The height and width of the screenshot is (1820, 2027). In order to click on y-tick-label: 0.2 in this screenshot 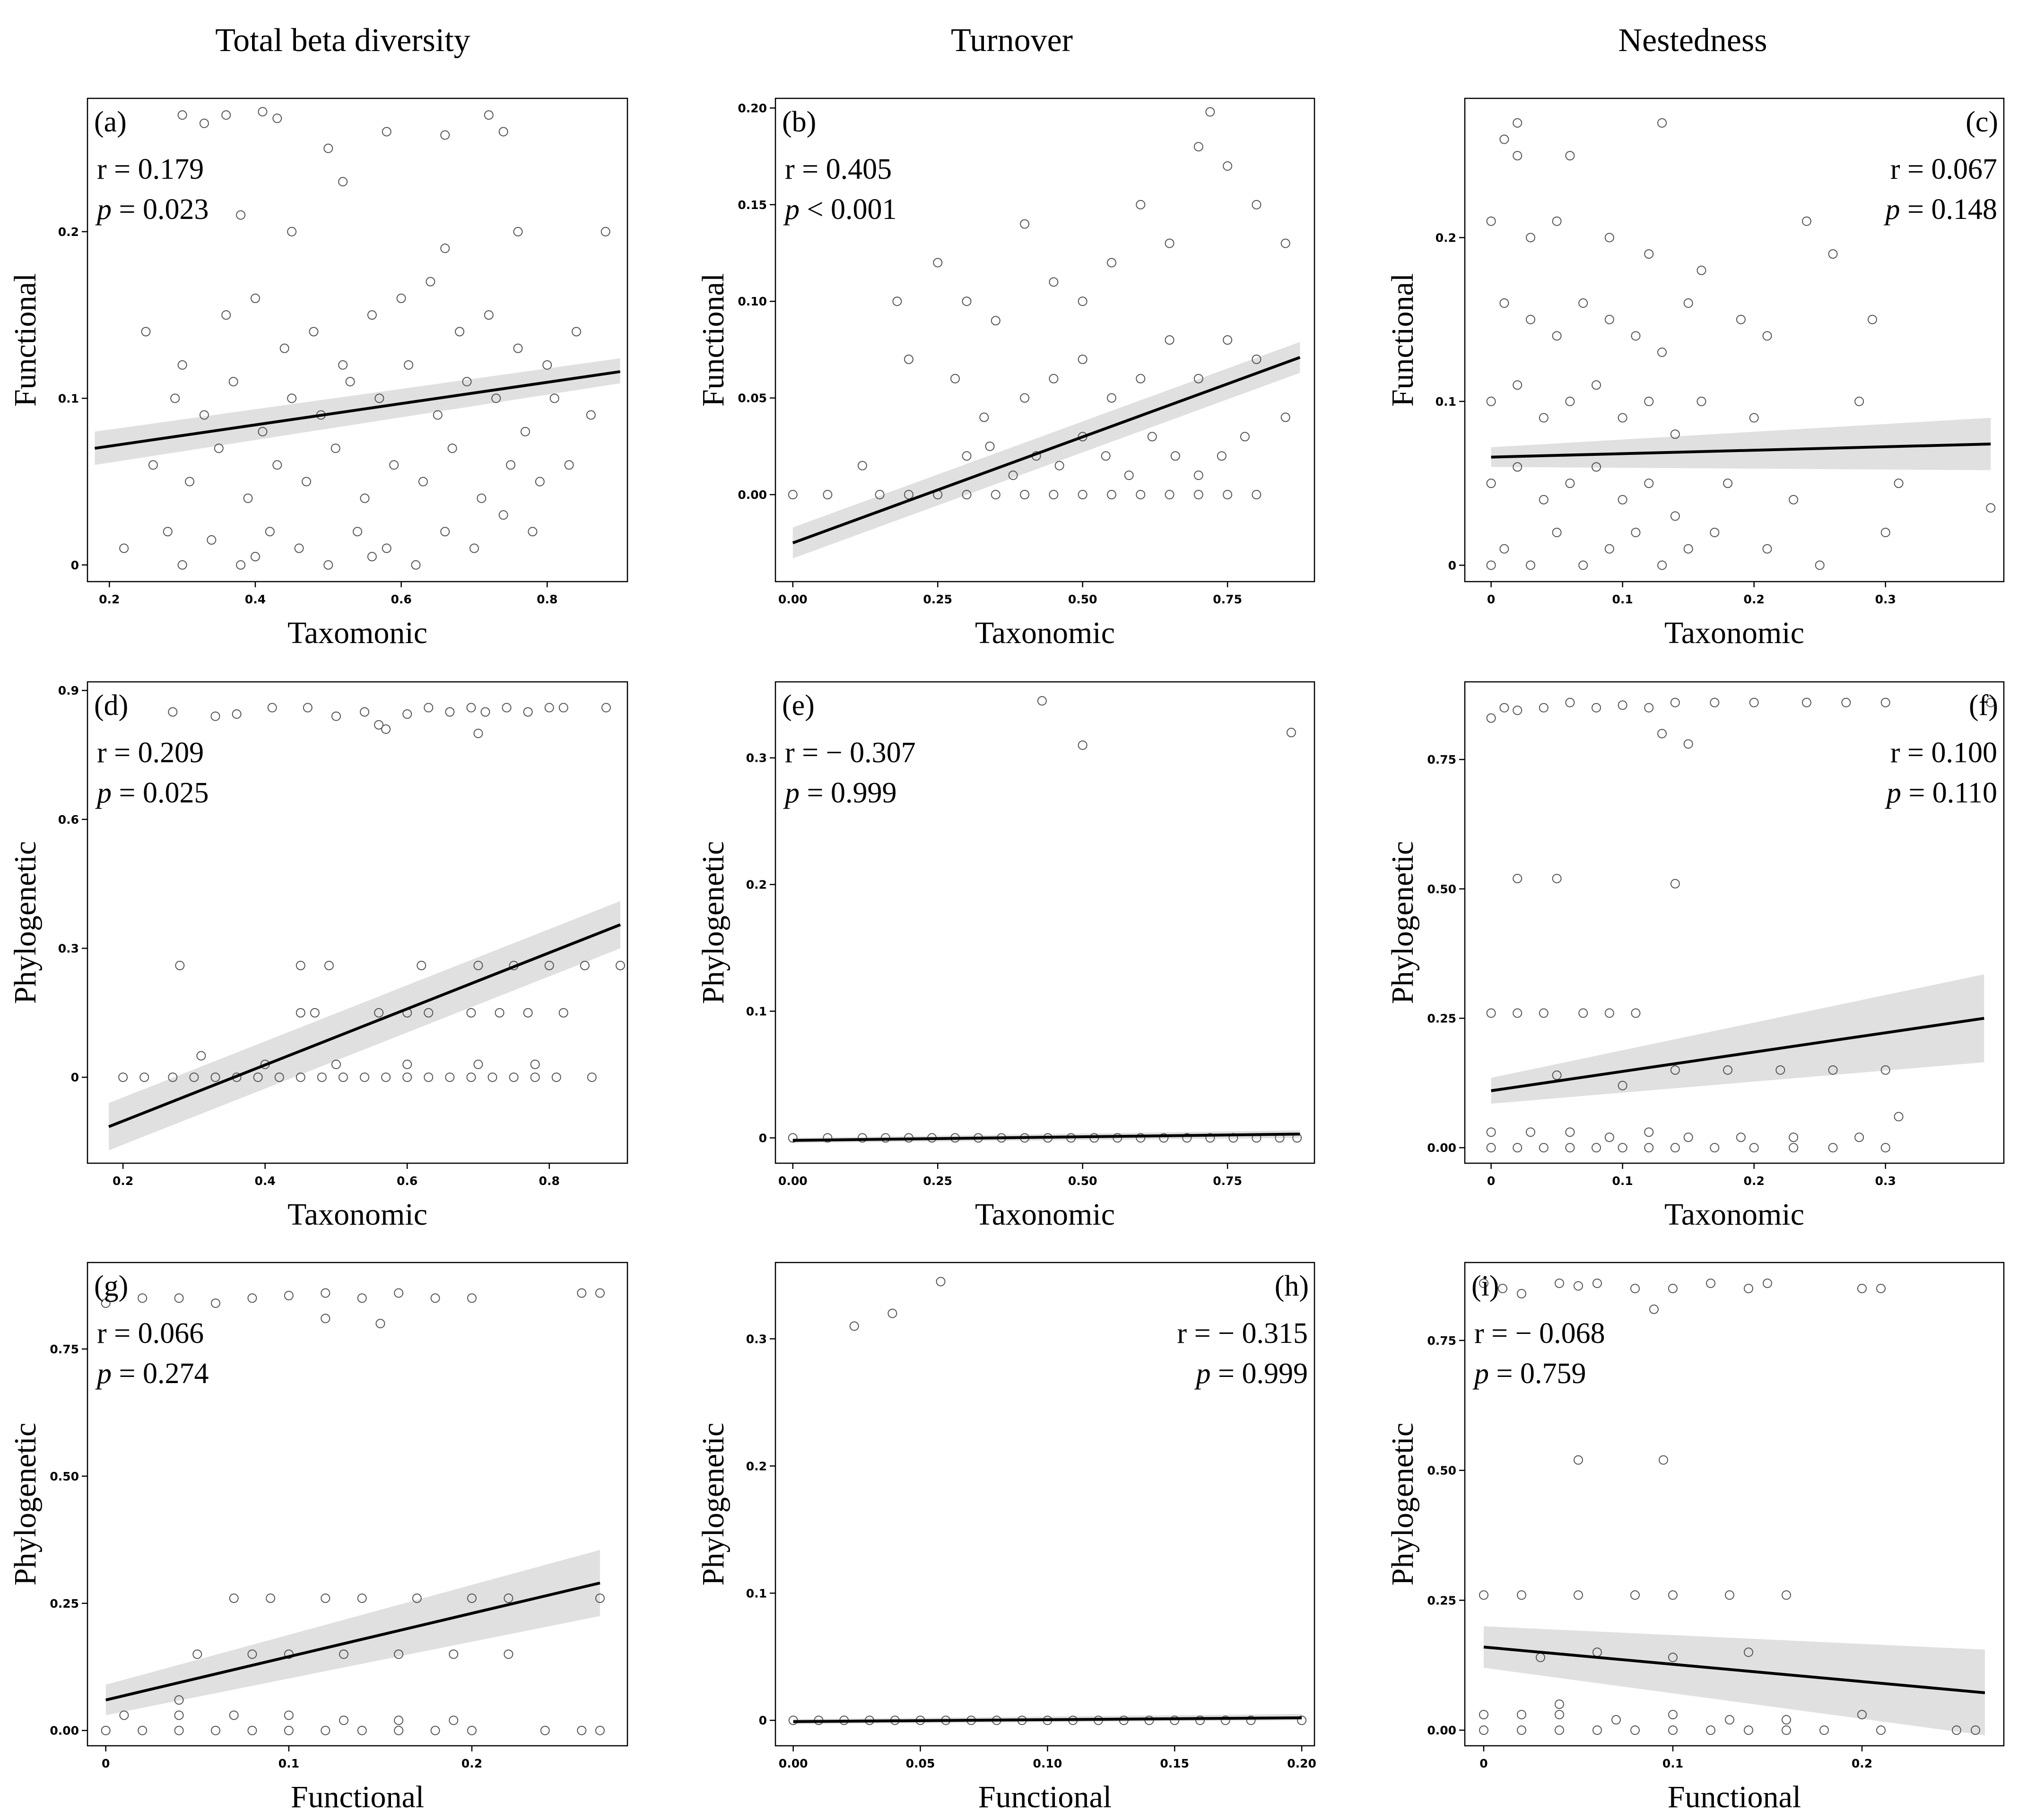, I will do `click(757, 885)`.